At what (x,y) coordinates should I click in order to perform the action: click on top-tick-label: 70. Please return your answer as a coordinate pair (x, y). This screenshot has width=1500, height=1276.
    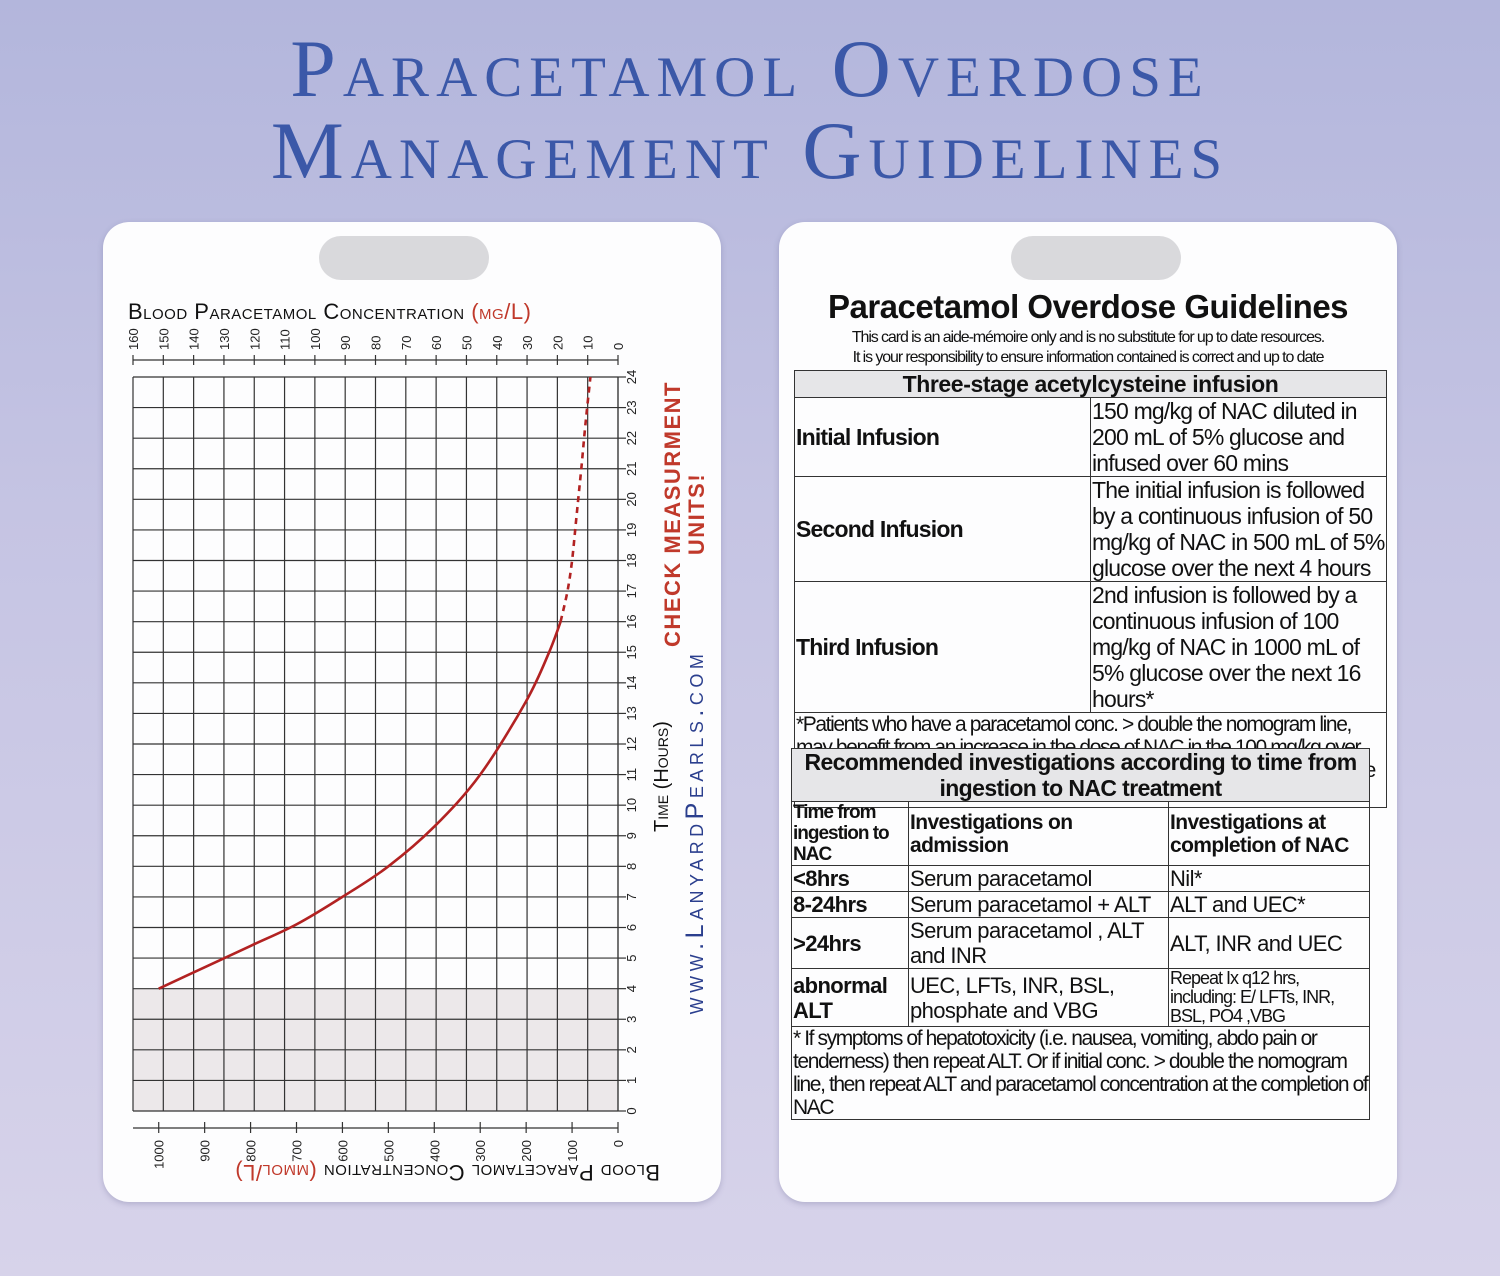
    Looking at the image, I should click on (406, 343).